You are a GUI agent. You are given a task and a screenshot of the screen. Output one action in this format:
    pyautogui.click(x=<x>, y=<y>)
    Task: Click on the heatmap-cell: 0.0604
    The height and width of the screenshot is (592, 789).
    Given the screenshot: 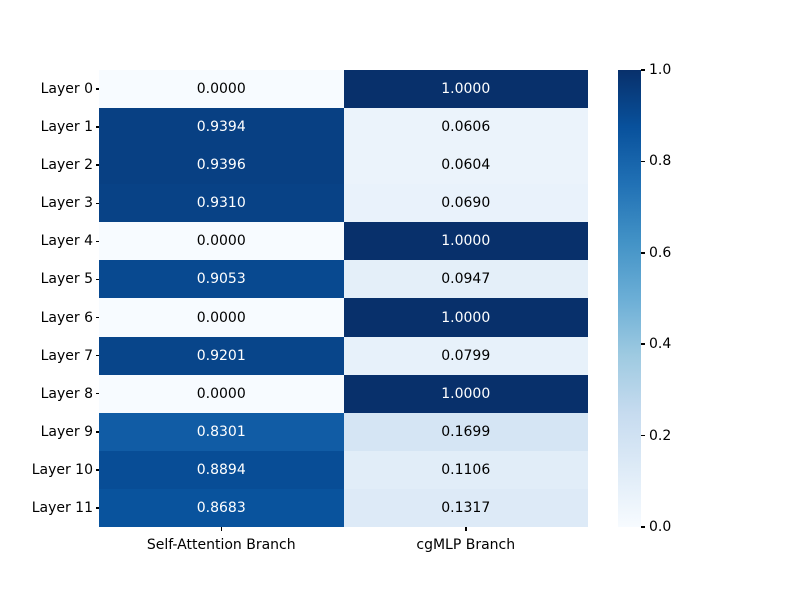 What is the action you would take?
    pyautogui.click(x=465, y=165)
    